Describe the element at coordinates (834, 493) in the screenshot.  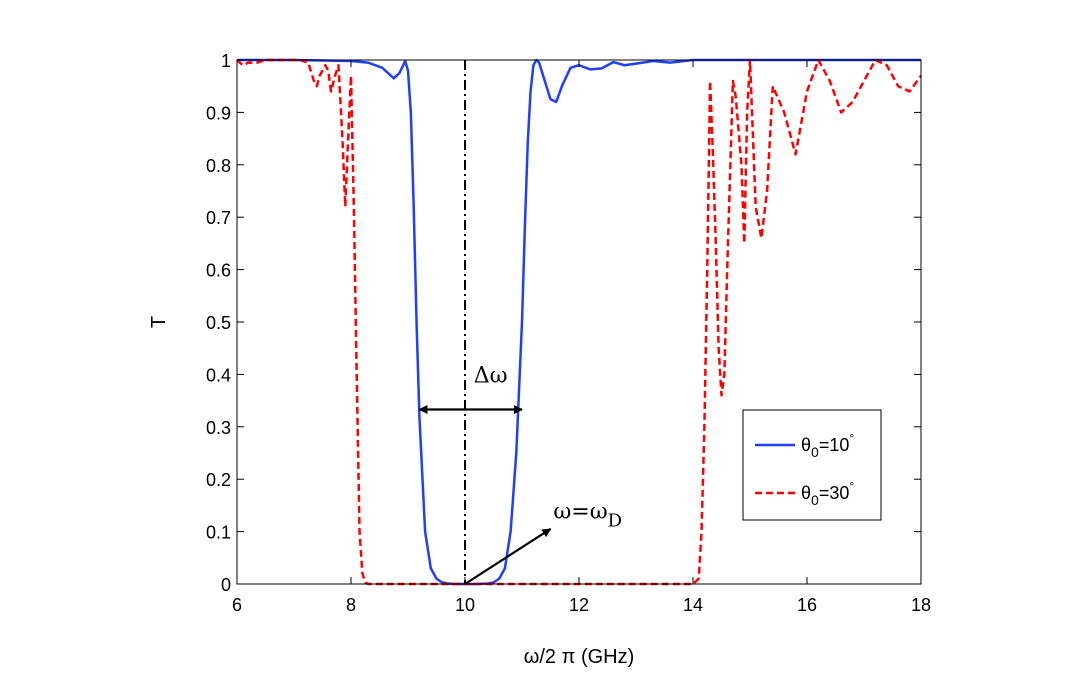
I see `legend-theta-30-rest: =30` at that location.